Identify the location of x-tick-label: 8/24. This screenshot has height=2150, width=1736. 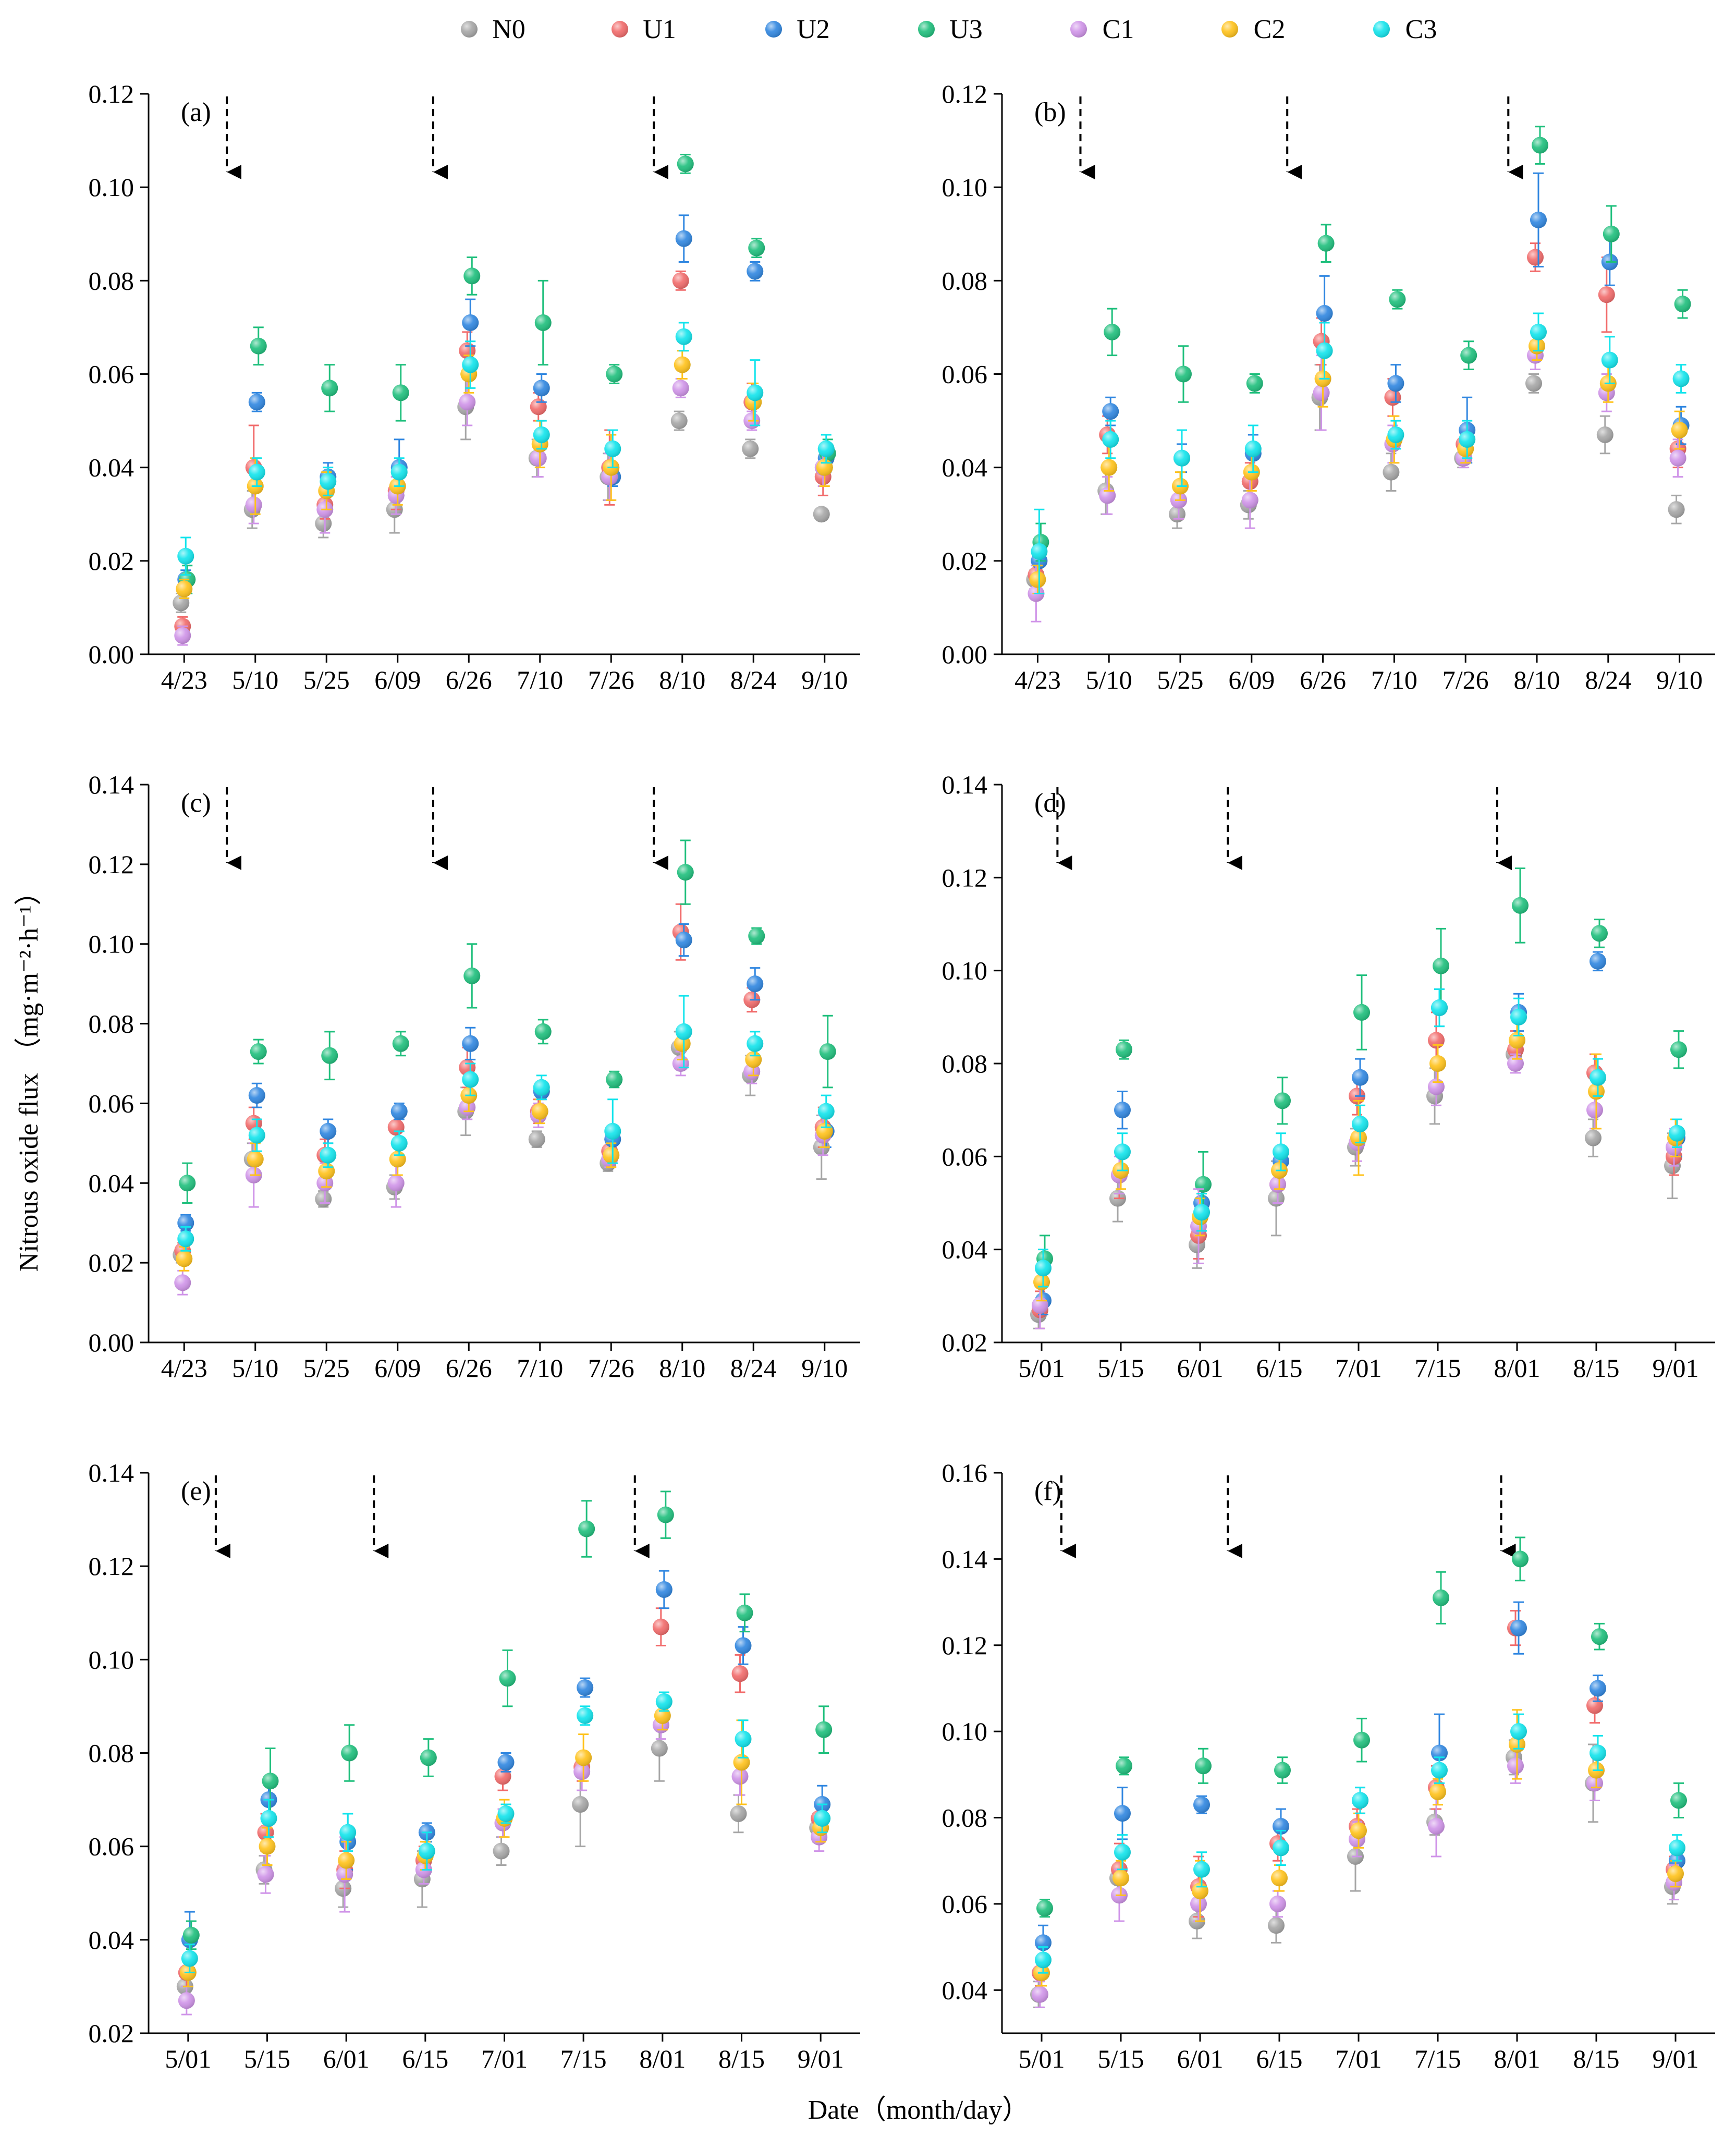
(754, 679).